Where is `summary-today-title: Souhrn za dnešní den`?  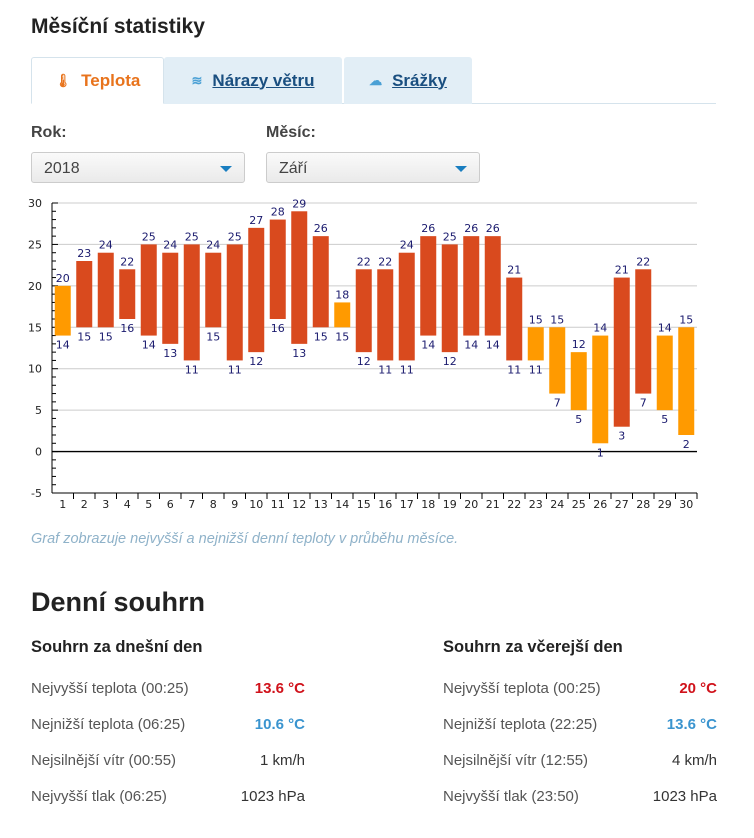 summary-today-title: Souhrn za dnešní den is located at coordinates (117, 647).